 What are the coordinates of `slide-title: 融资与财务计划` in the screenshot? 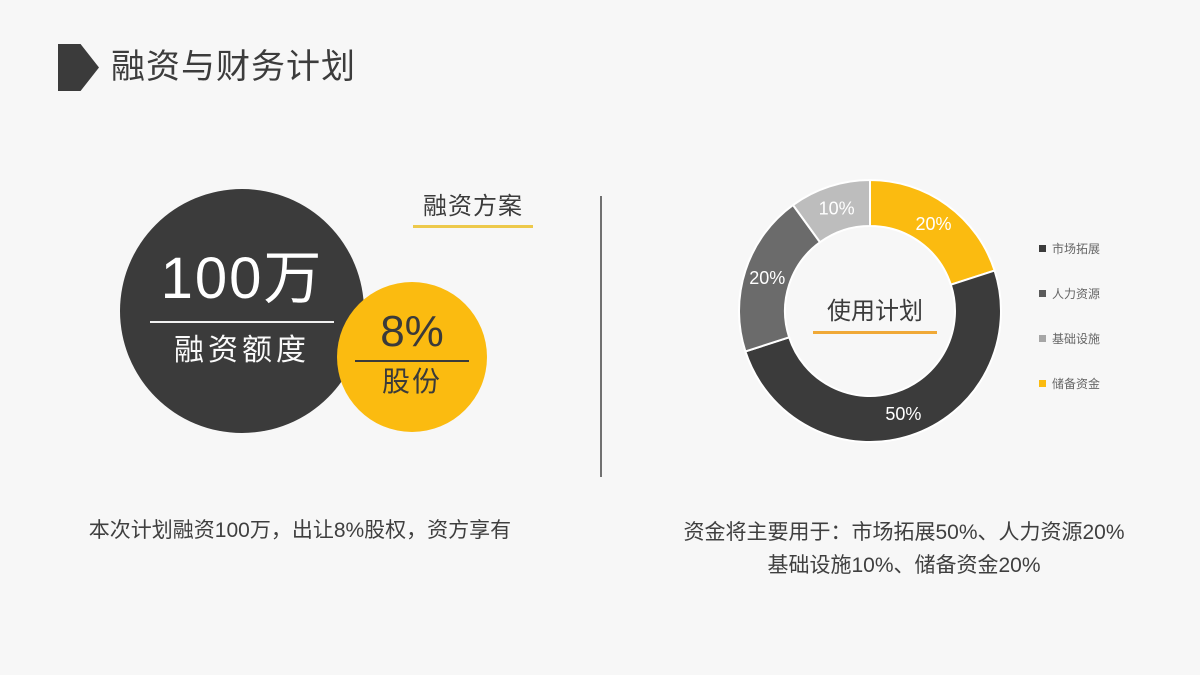 It's located at (233, 67).